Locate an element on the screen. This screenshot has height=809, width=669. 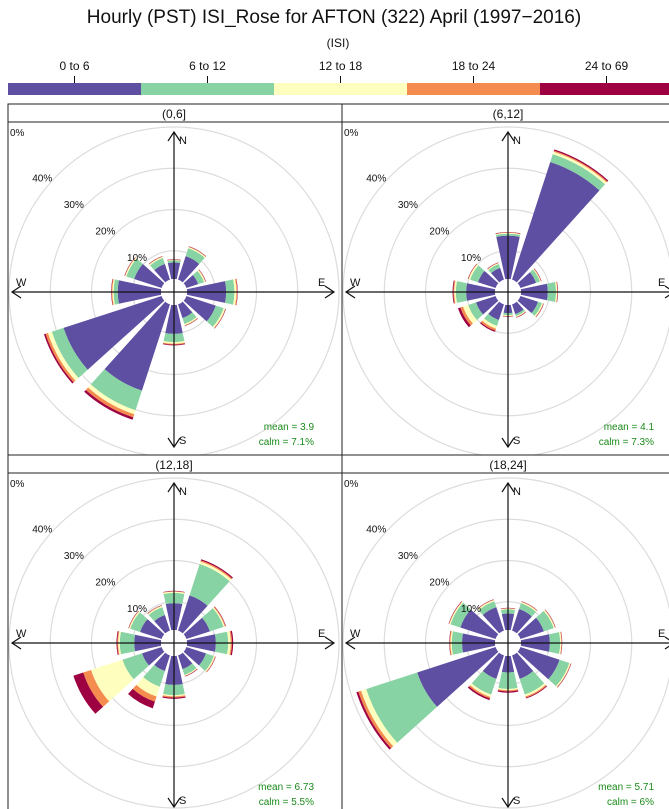
compass-w: W is located at coordinates (21, 283).